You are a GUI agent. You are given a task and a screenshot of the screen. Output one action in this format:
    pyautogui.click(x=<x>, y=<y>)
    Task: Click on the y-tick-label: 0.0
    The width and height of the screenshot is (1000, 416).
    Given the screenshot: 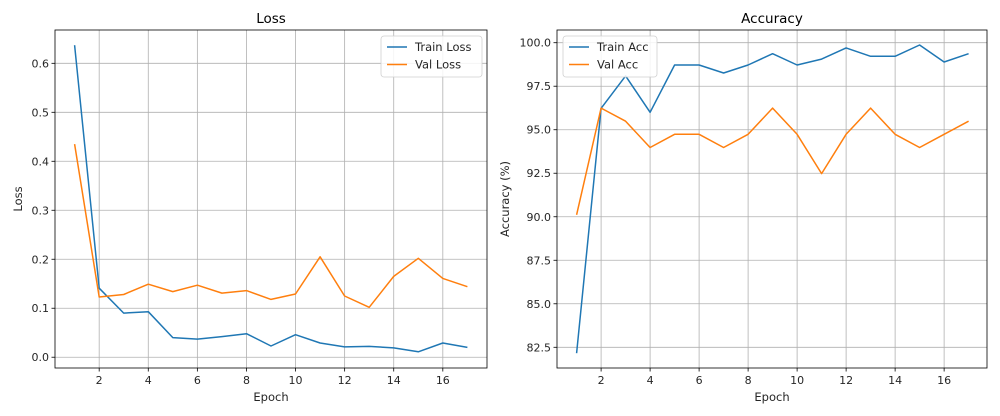 What is the action you would take?
    pyautogui.click(x=41, y=357)
    